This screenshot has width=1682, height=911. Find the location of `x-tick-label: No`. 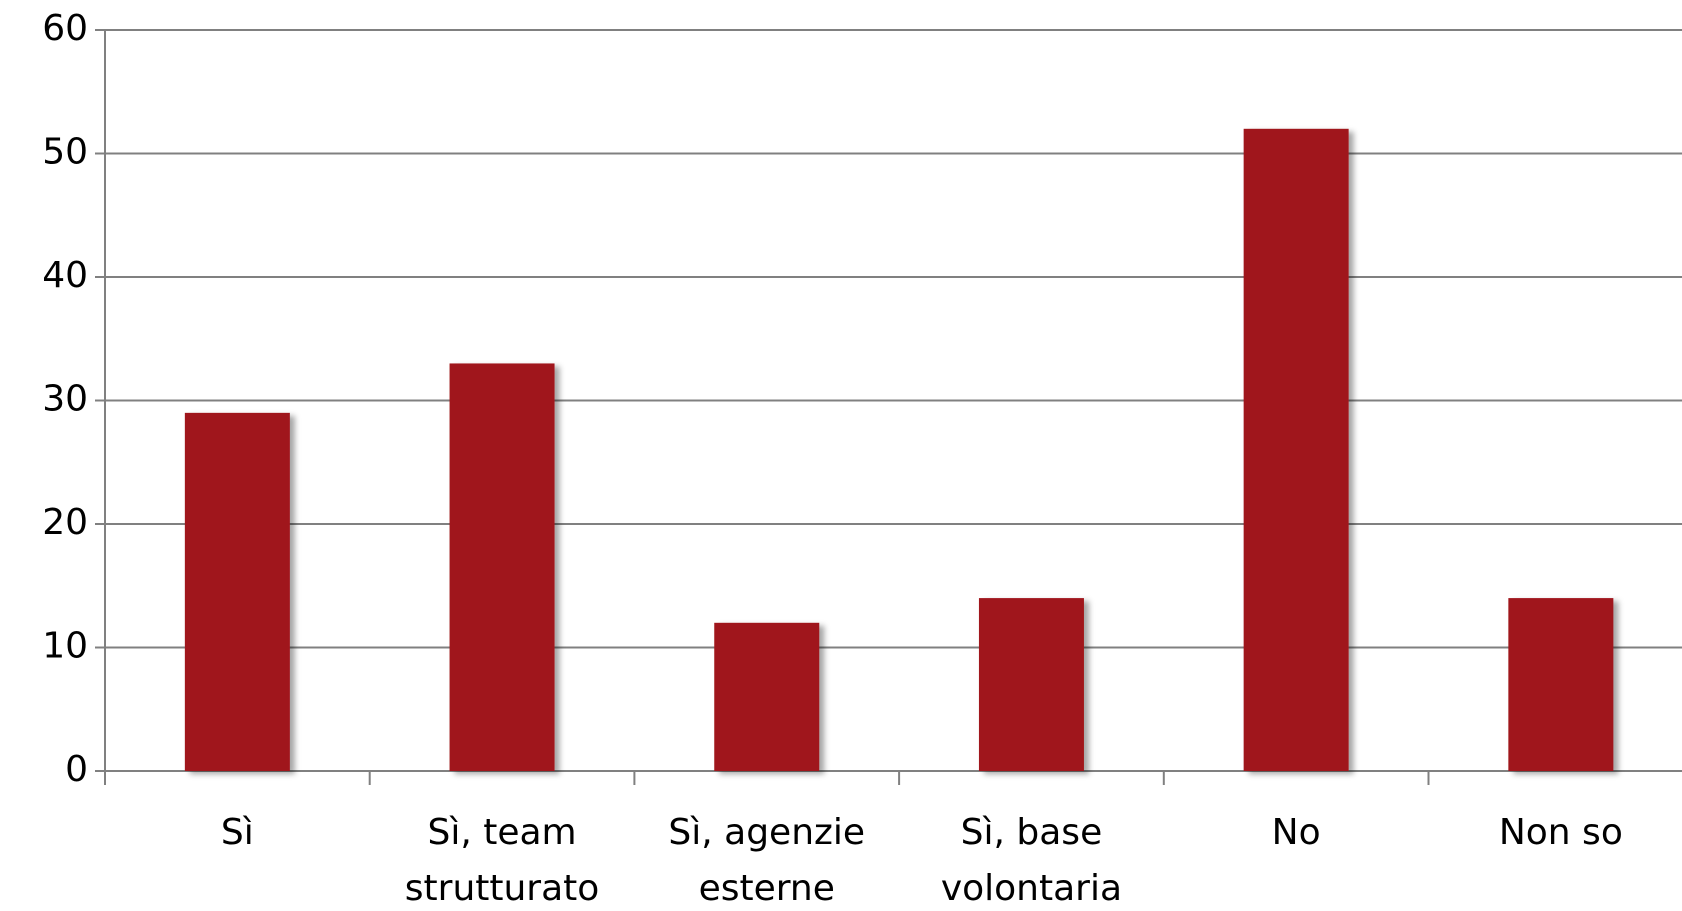

x-tick-label: No is located at coordinates (1296, 832).